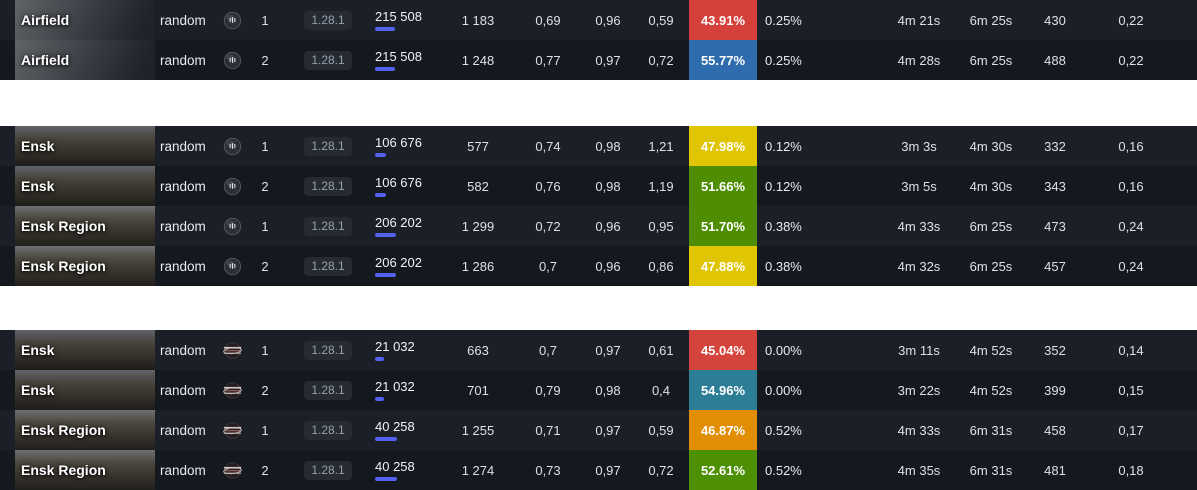 This screenshot has height=490, width=1197. I want to click on stat-number: 458, so click(1055, 430).